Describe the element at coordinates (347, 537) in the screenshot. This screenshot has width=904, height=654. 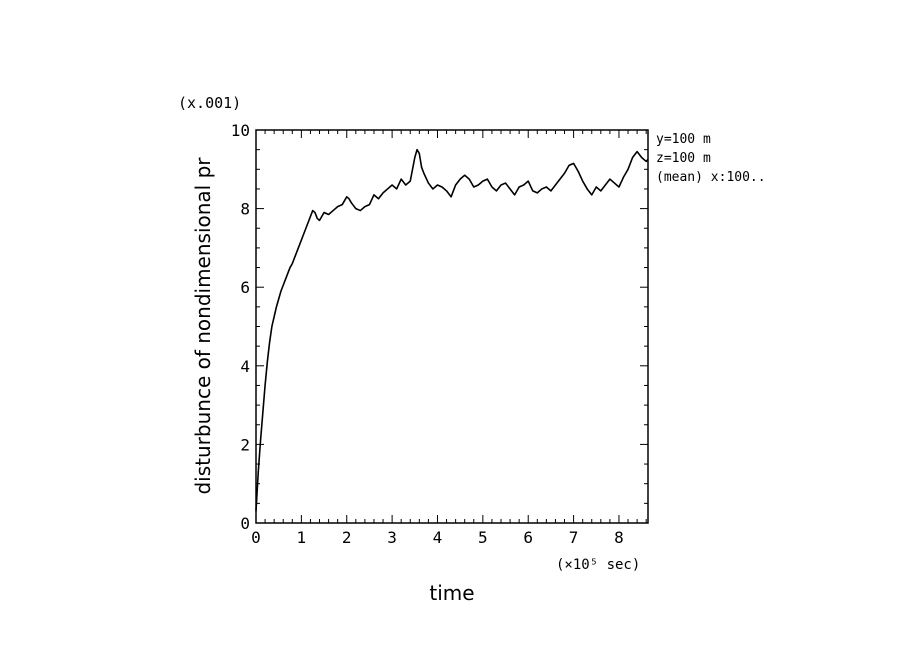
I see `x-tick-label: 2` at that location.